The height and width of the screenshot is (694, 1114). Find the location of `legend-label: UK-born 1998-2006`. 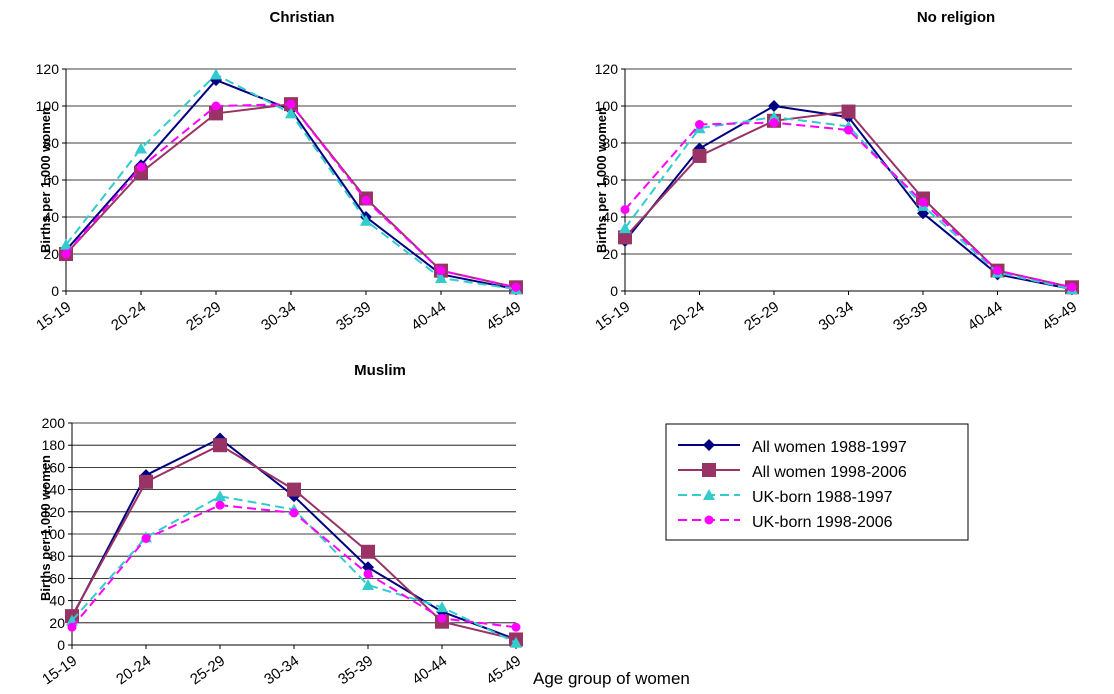

legend-label: UK-born 1998-2006 is located at coordinates (822, 522).